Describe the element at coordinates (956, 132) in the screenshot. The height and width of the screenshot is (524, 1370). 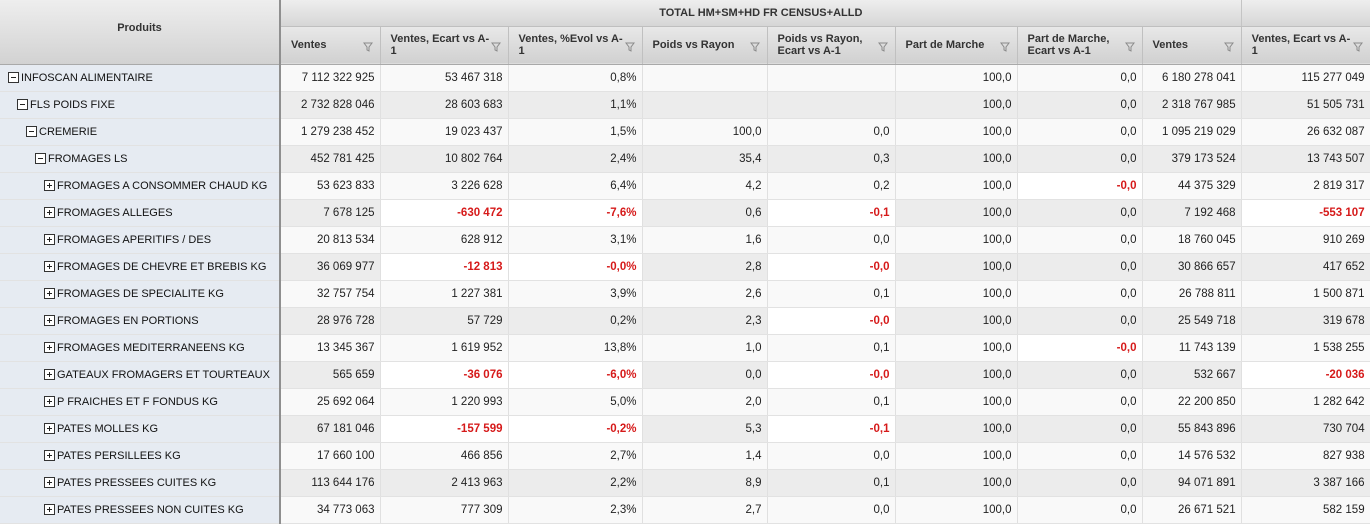
I see `value-cell-part-de-marche-5: 100,0` at that location.